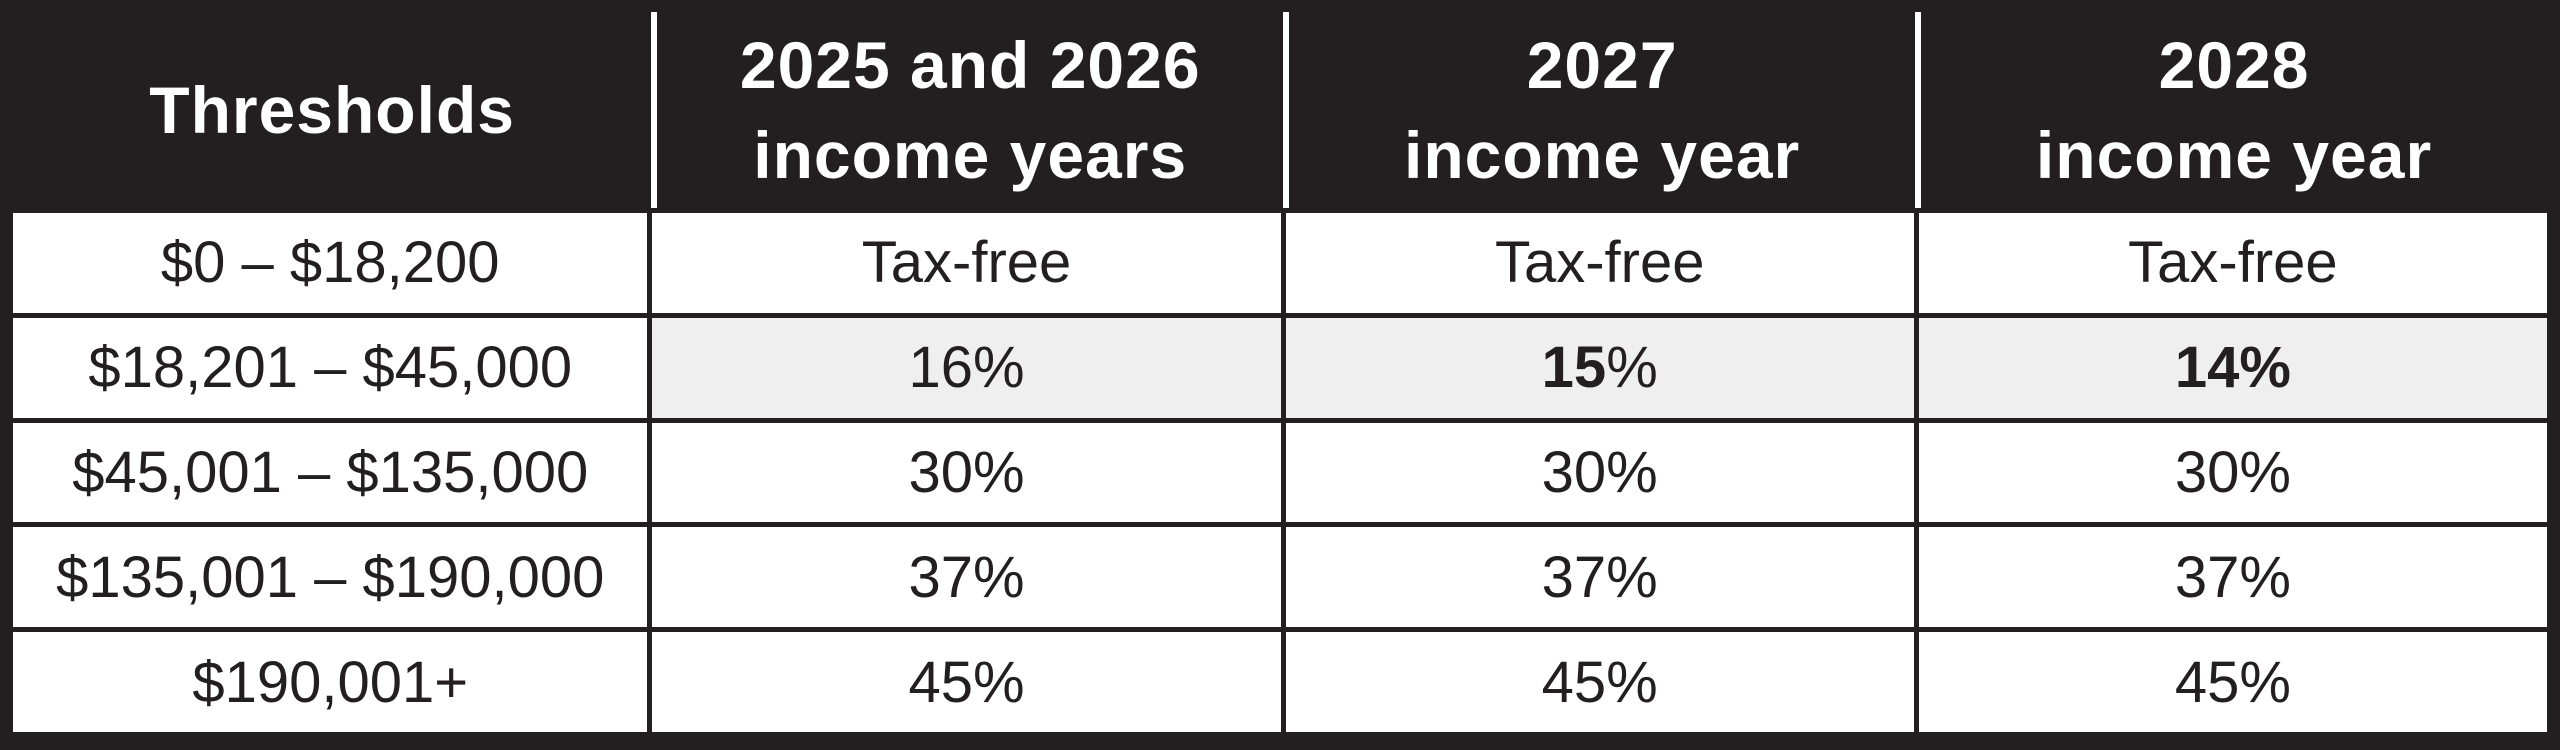 The width and height of the screenshot is (2560, 750). I want to click on cell-text: $190,001+, so click(330, 682).